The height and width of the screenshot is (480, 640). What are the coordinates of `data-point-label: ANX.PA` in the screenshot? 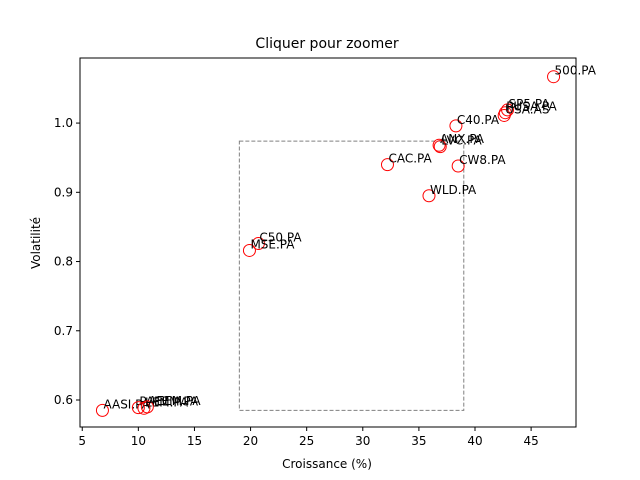 It's located at (462, 139).